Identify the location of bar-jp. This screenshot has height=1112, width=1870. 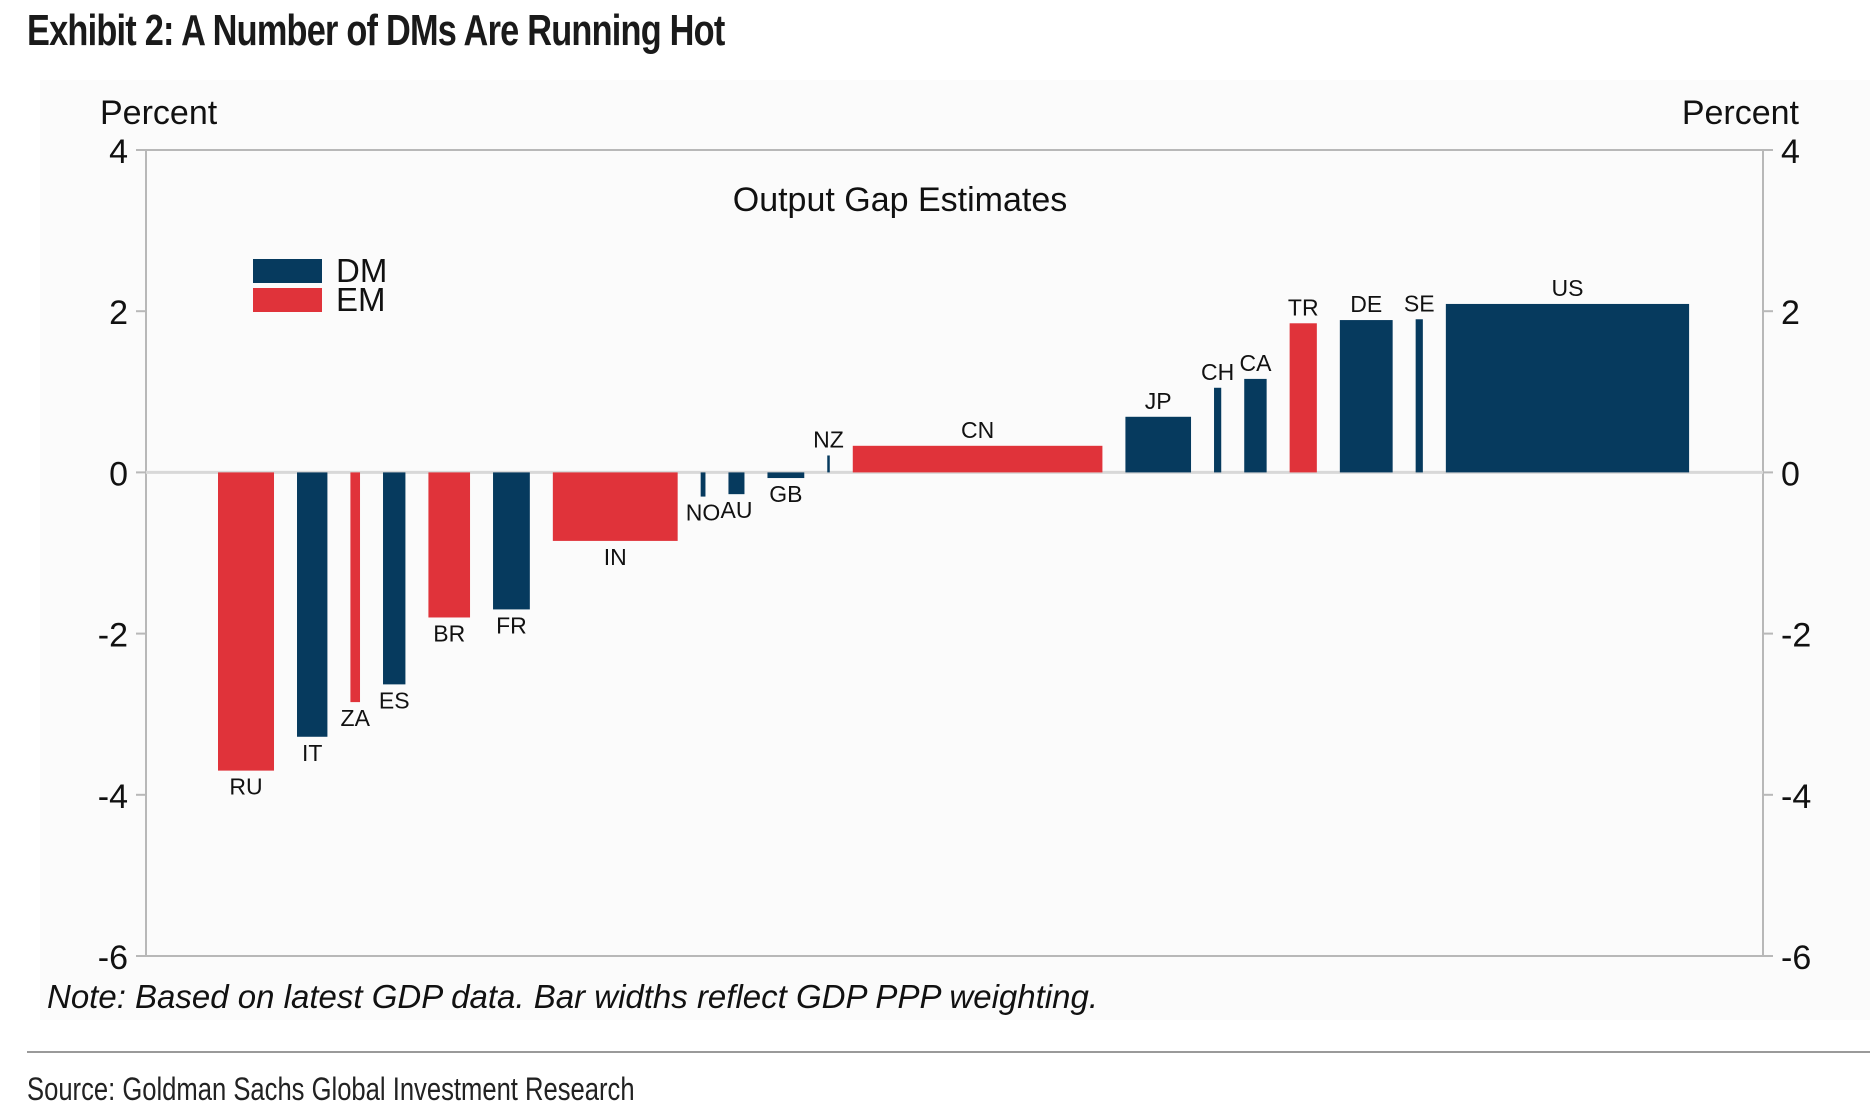
(1158, 444).